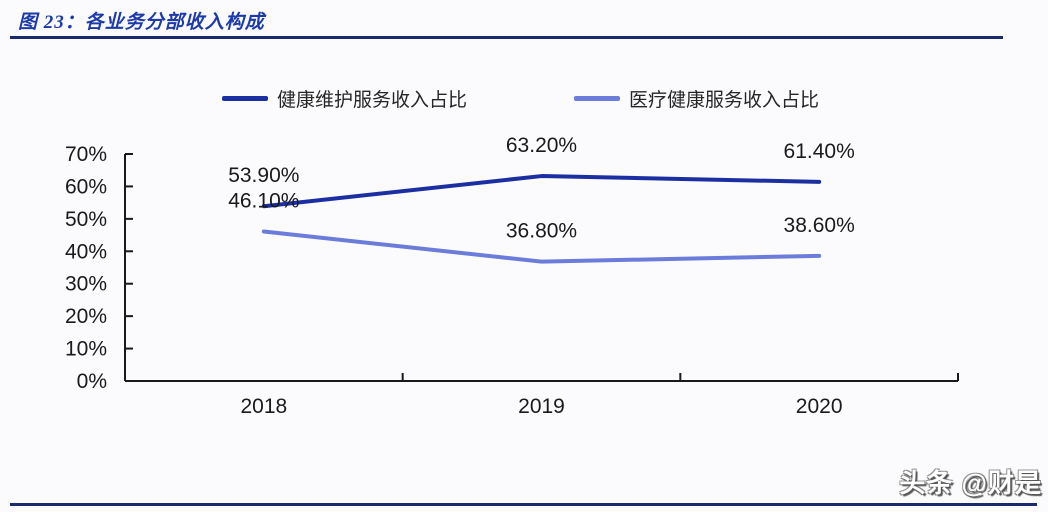  I want to click on legend-item-health-maintenance: 健康维护服务收入占比, so click(345, 99).